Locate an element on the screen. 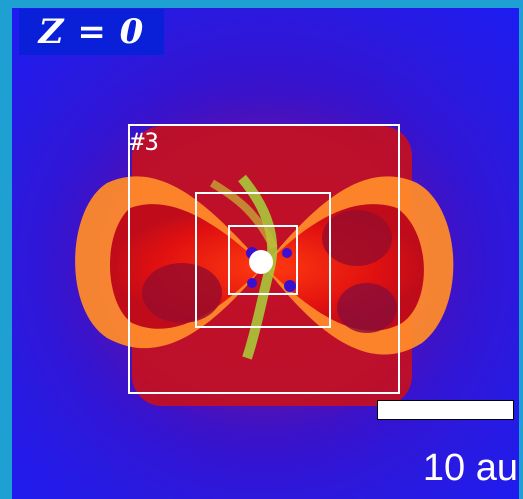 The width and height of the screenshot is (523, 499). redshift-label: Z = 0 is located at coordinates (91, 32).